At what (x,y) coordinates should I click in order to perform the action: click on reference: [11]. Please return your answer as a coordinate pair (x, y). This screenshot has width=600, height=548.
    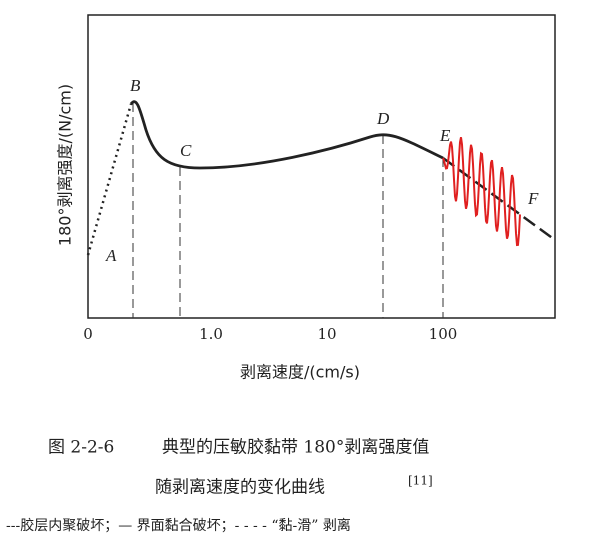
    Looking at the image, I should click on (420, 481).